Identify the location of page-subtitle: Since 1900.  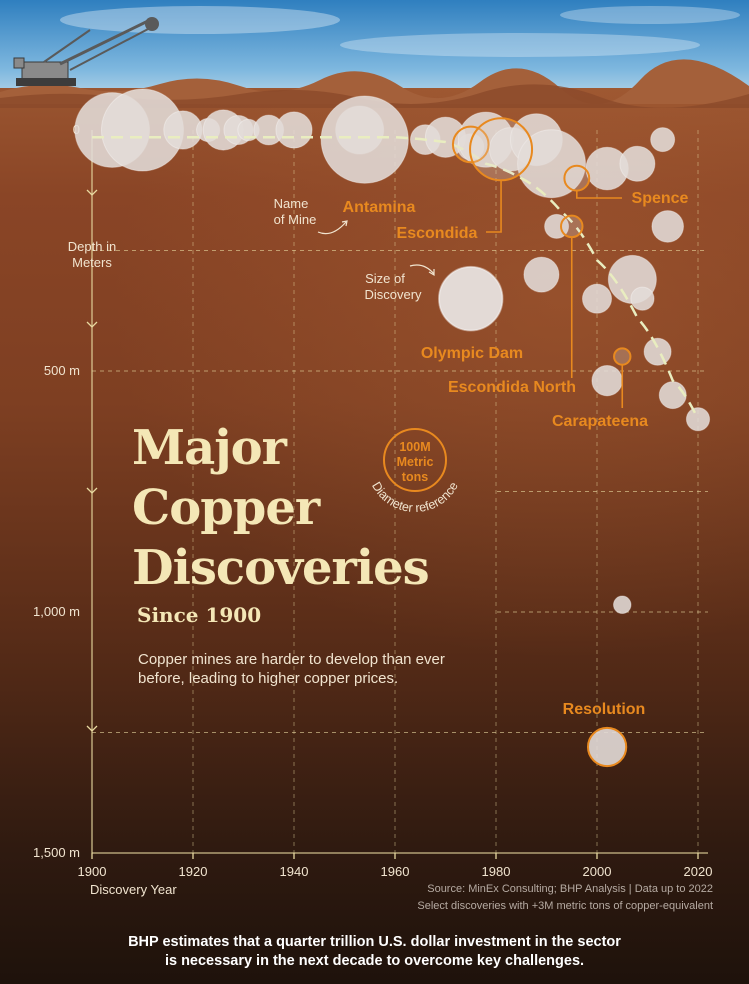
(199, 615).